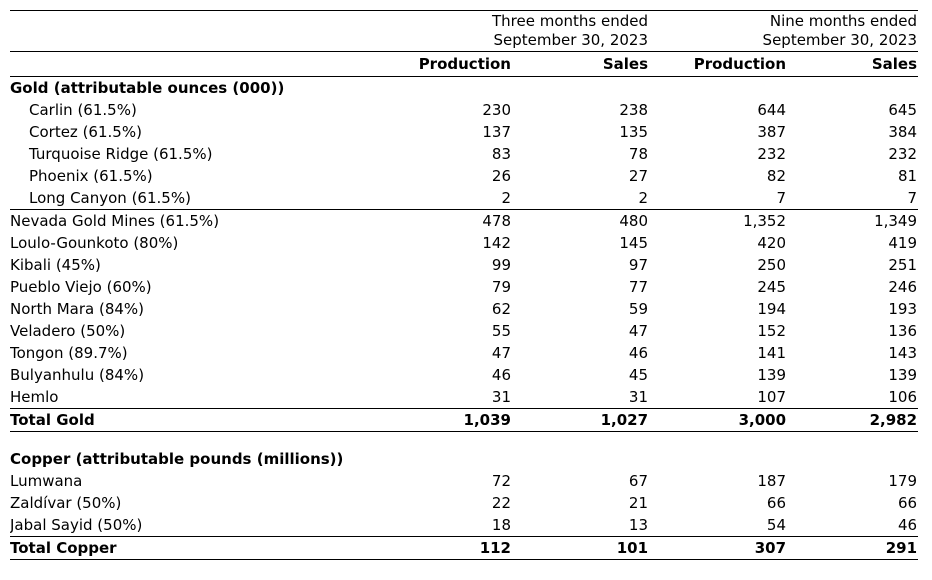 The width and height of the screenshot is (932, 580). I want to click on row-label: Tongon (89.7%), so click(69, 353).